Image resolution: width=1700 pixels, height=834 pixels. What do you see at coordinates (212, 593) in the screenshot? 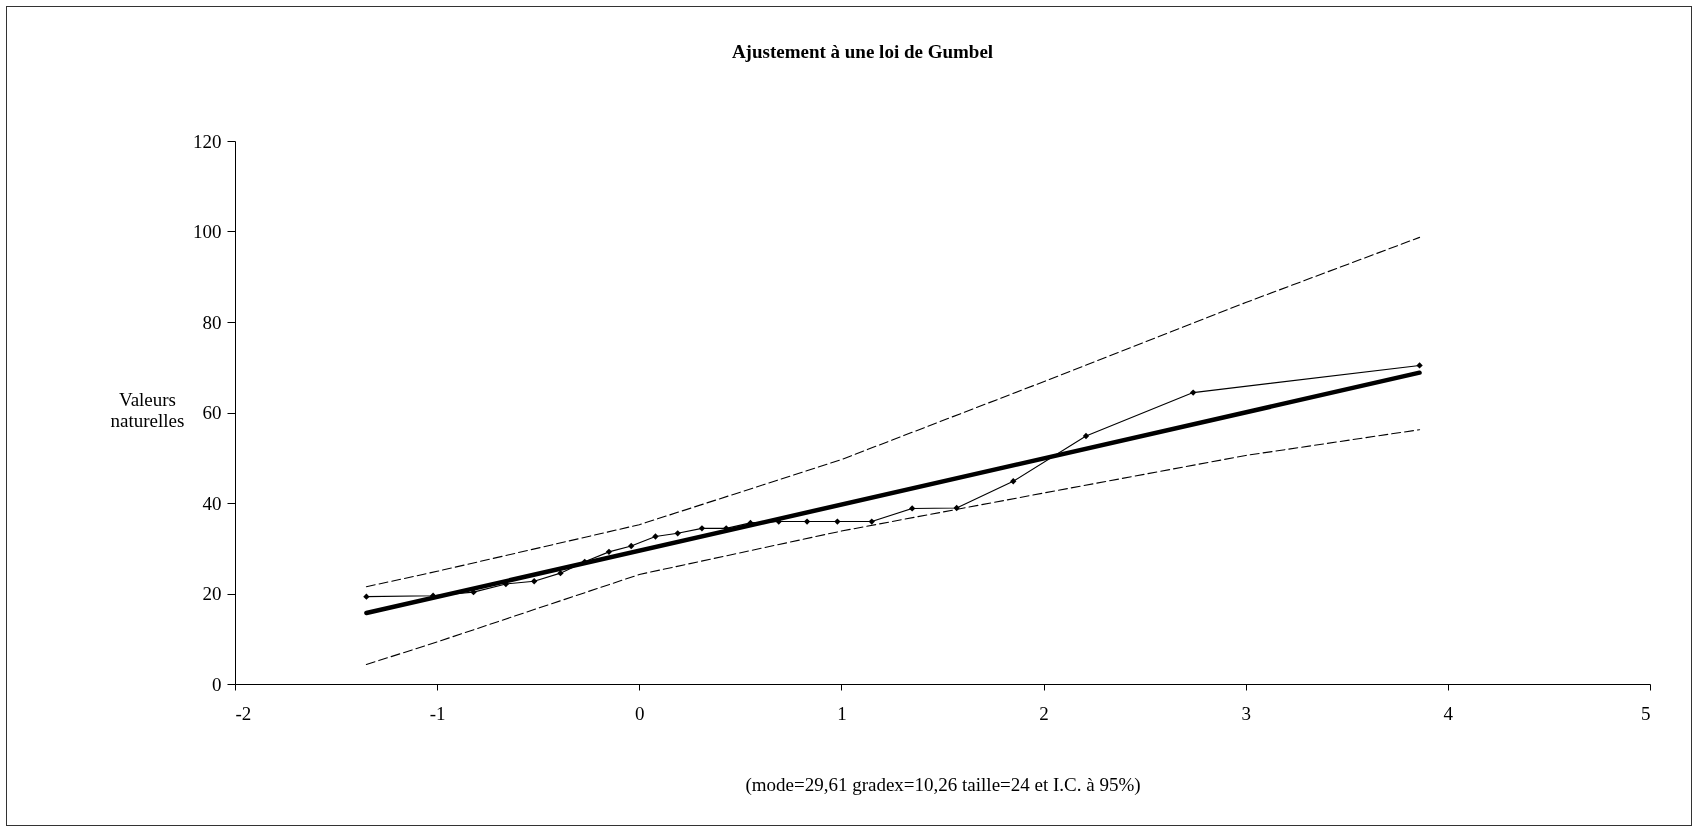
I see `y-tick-label: 20` at bounding box center [212, 593].